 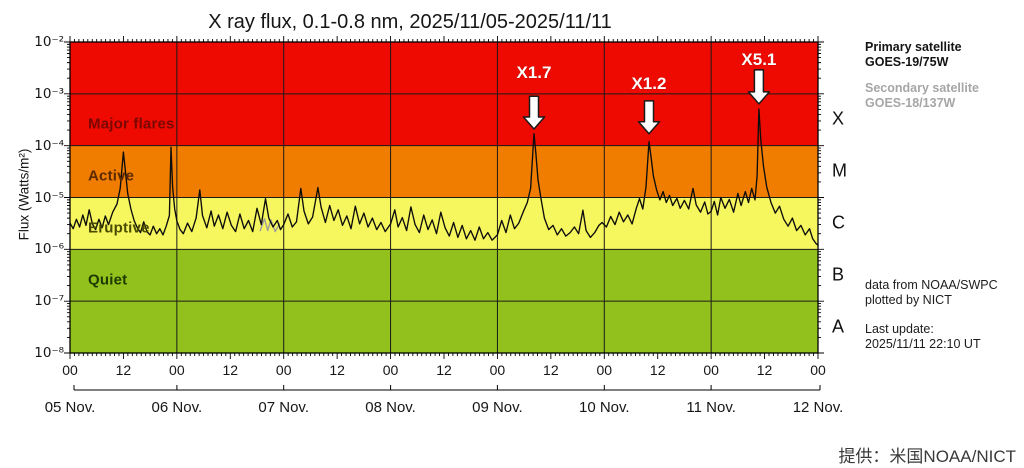 I want to click on class-letter-c: C, so click(x=838, y=222).